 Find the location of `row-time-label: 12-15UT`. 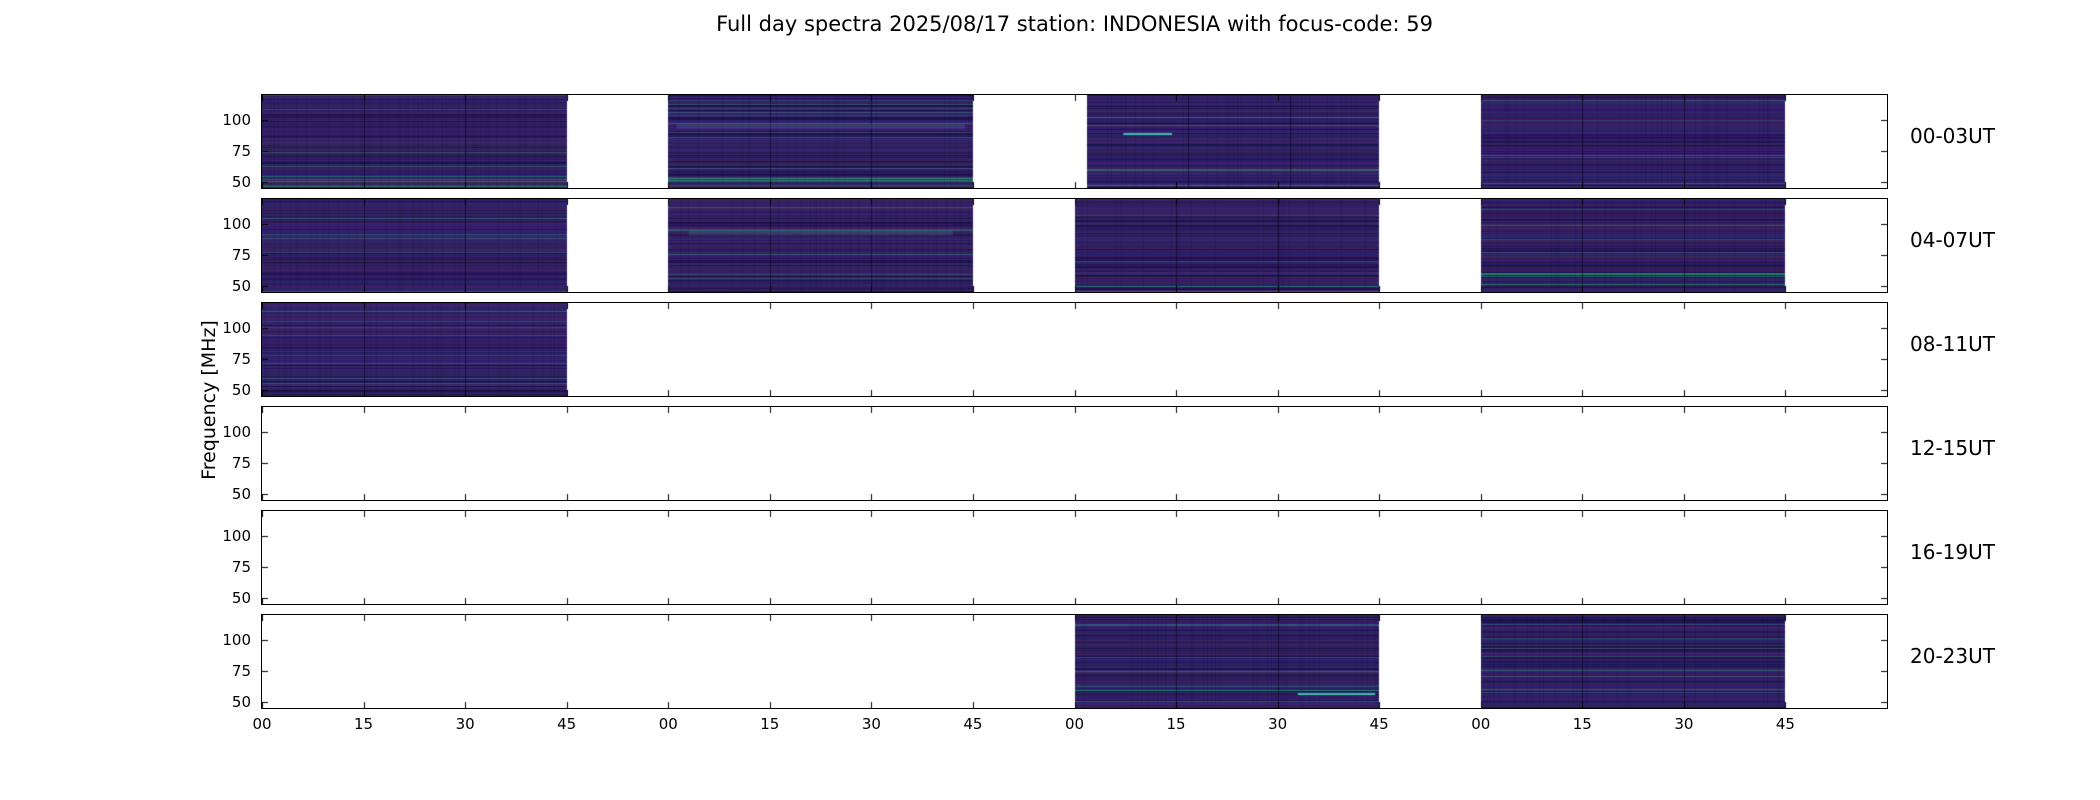

row-time-label: 12-15UT is located at coordinates (1952, 448).